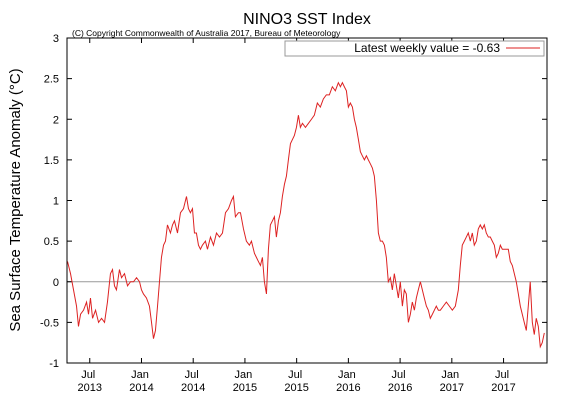  Describe the element at coordinates (56, 120) in the screenshot. I see `y-tick-label: 2` at that location.